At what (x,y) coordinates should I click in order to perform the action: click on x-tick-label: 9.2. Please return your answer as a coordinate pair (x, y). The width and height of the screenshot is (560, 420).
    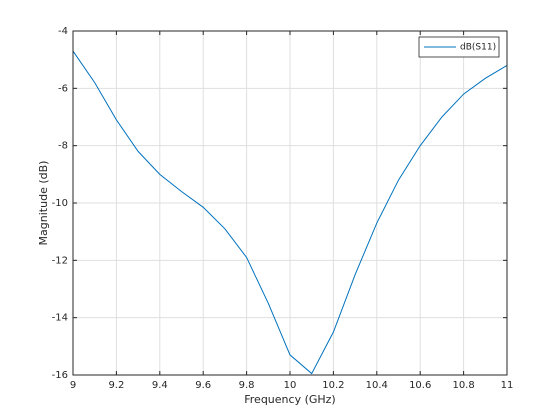
    Looking at the image, I should click on (116, 385).